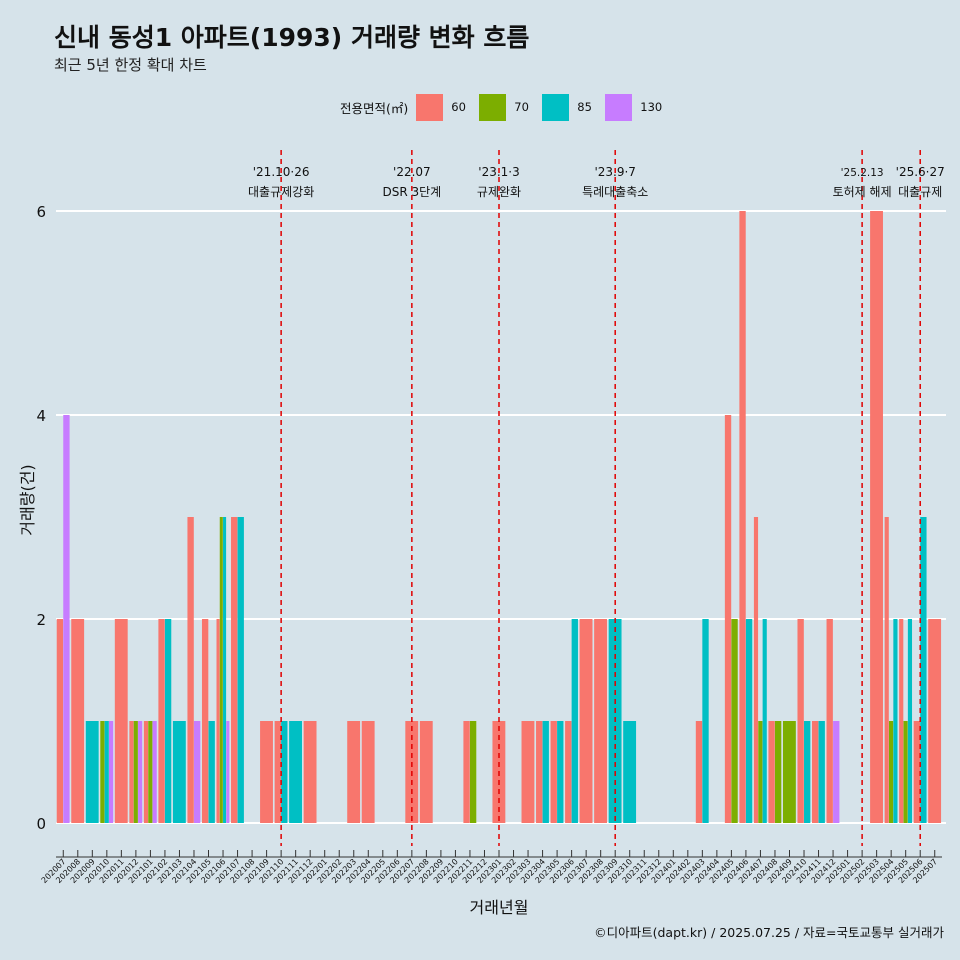 The height and width of the screenshot is (960, 960). I want to click on event-date-3: '23.9·7, so click(614, 172).